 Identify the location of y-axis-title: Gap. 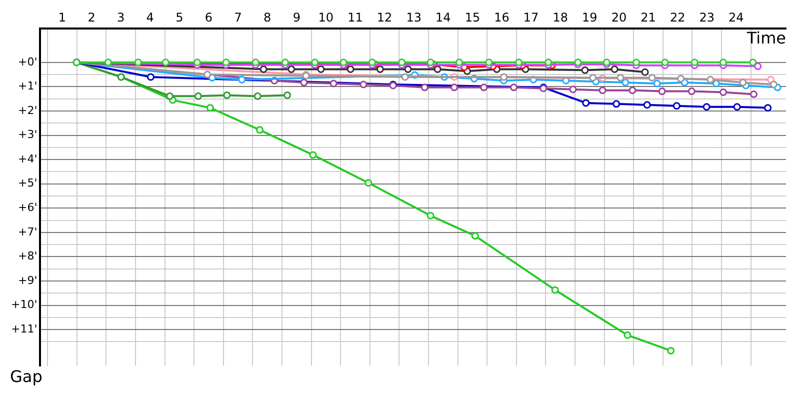
(26, 376).